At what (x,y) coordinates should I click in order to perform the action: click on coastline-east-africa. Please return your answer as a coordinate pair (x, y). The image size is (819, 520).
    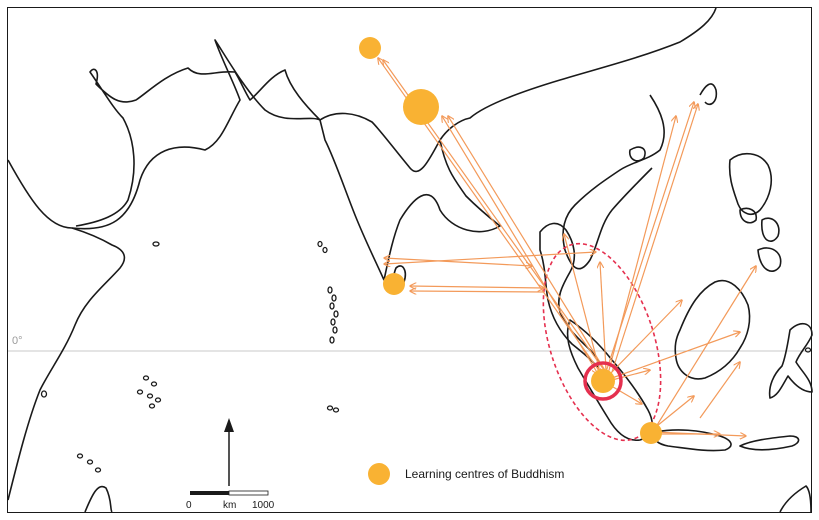
    Looking at the image, I should click on (66, 364).